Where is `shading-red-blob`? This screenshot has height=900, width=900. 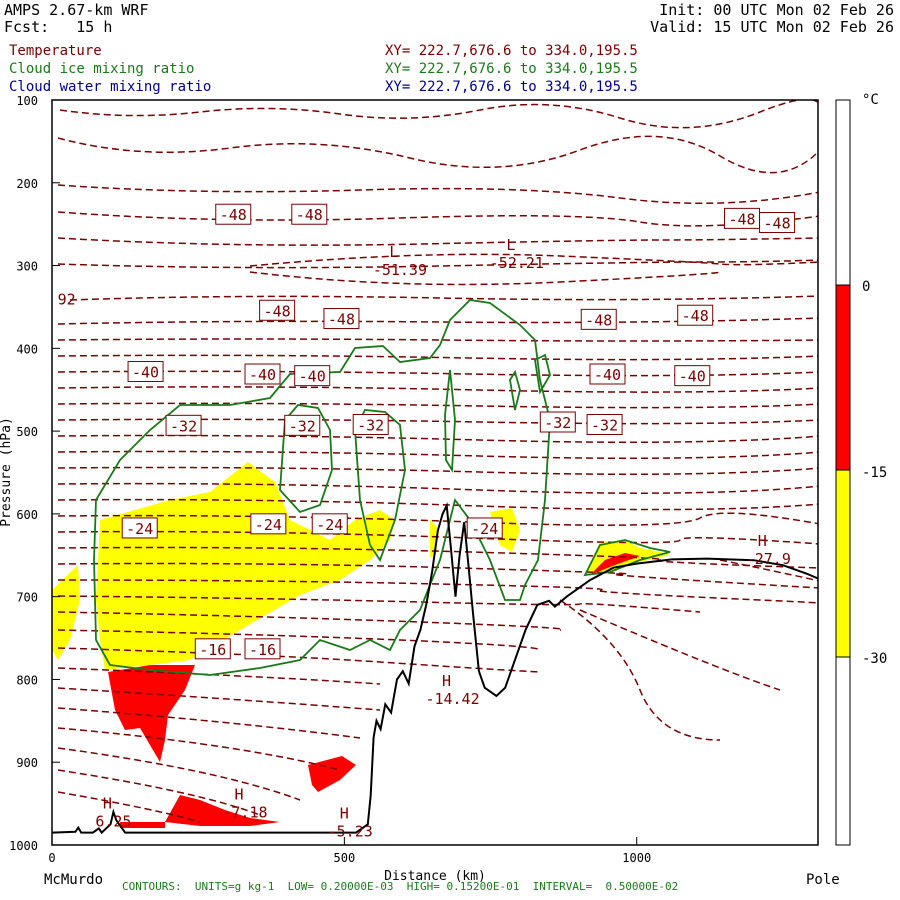
shading-red-blob is located at coordinates (332, 774).